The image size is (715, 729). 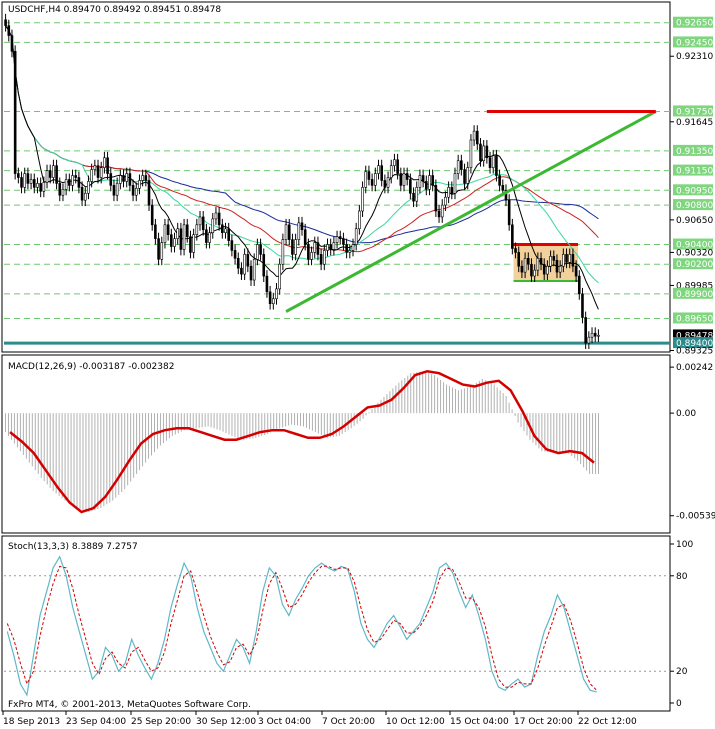 I want to click on price-tick-label: 0.90400, so click(x=694, y=246).